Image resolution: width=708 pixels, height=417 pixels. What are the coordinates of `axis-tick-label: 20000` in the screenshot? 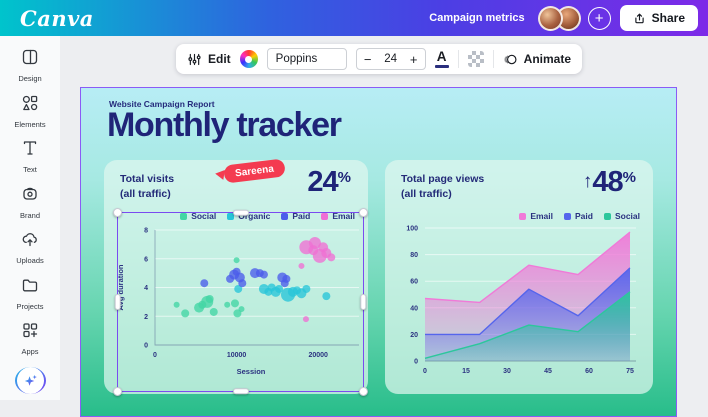 It's located at (318, 355).